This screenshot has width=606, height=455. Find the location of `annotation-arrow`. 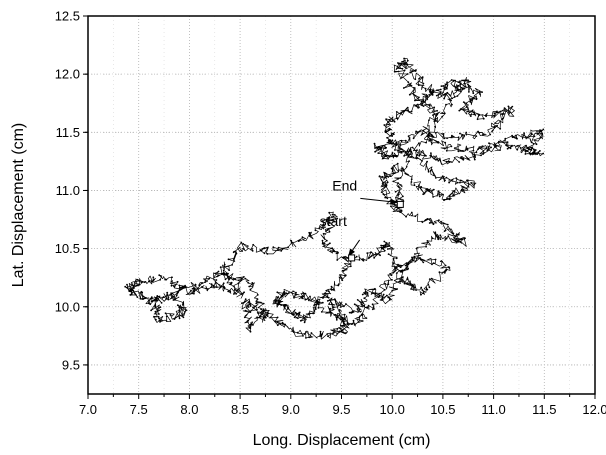

annotation-arrow is located at coordinates (379, 201).